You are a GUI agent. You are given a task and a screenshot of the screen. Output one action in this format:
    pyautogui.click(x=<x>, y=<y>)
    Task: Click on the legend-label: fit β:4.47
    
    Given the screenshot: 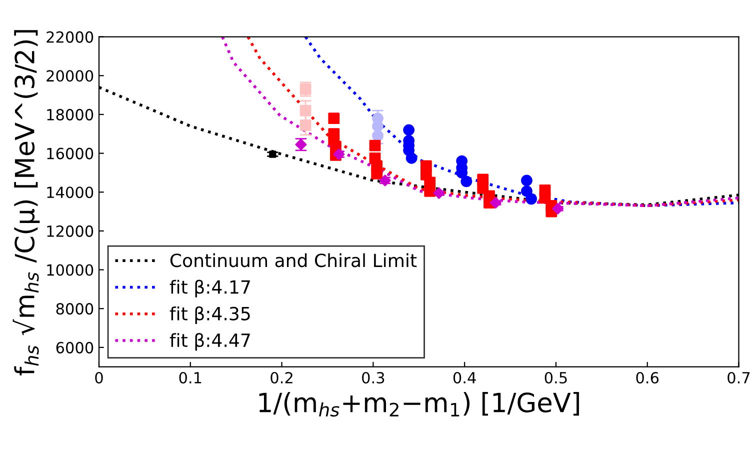 What is the action you would take?
    pyautogui.click(x=210, y=341)
    